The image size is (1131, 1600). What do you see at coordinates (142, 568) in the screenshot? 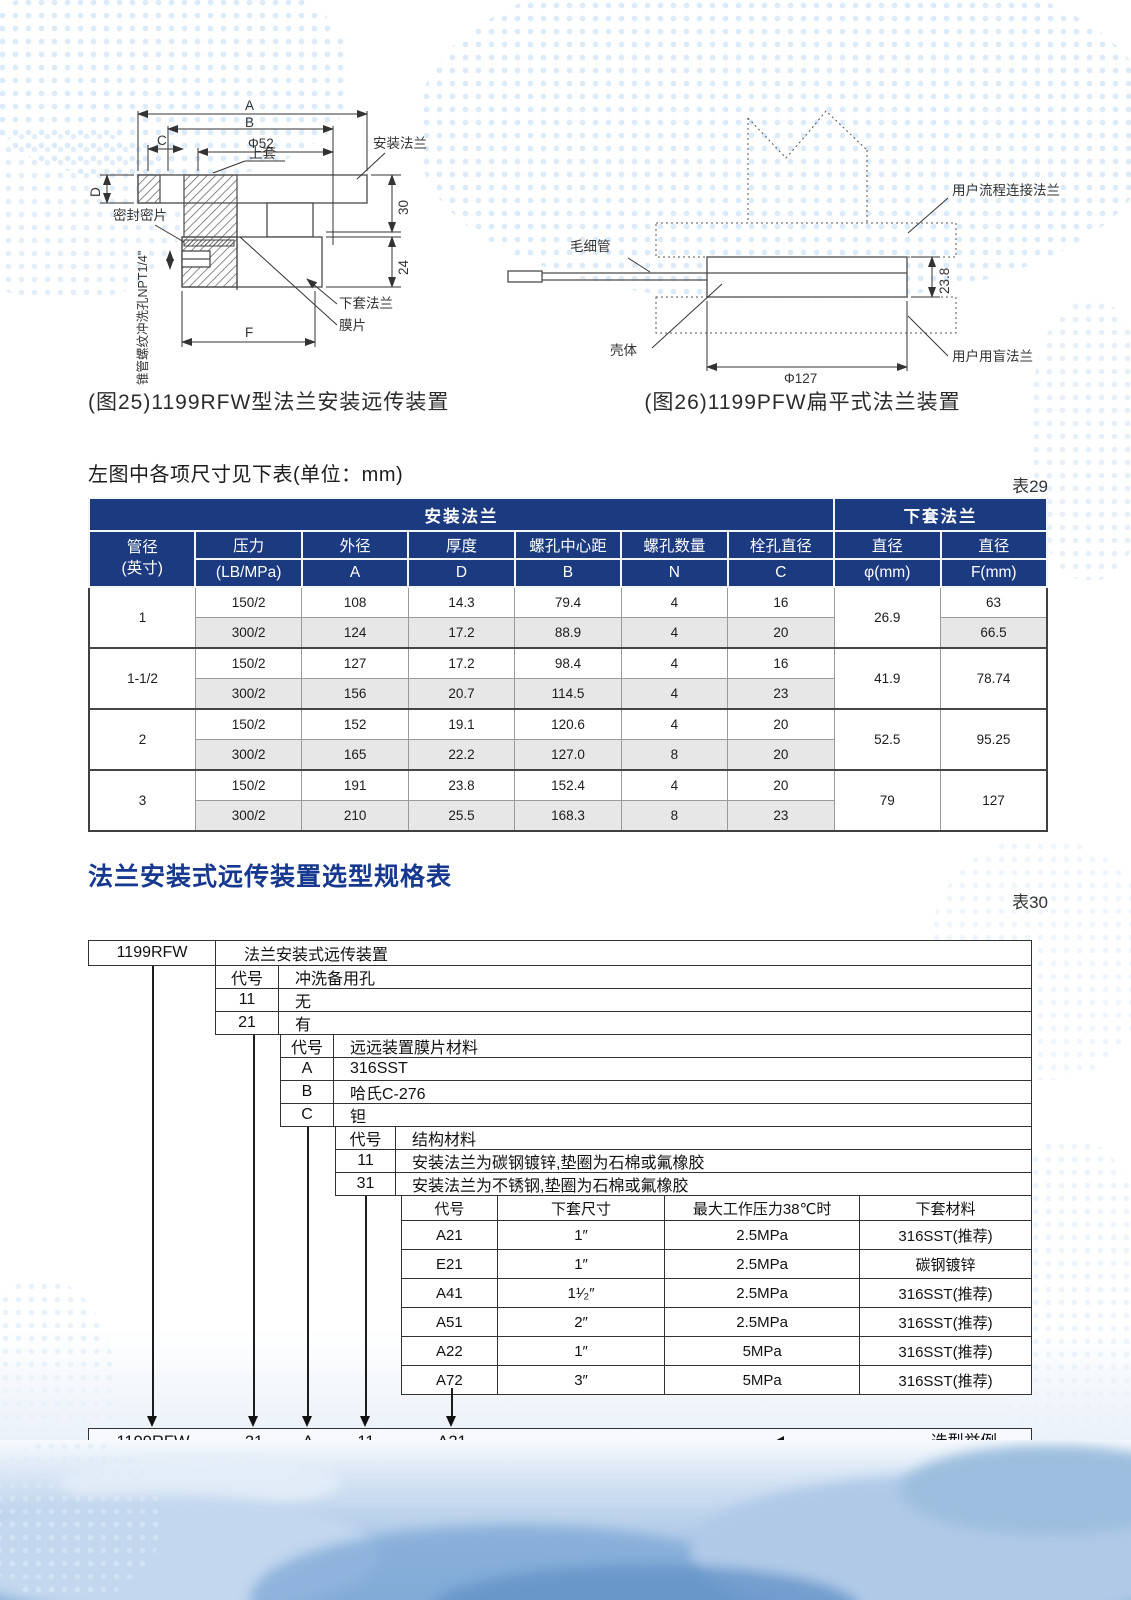
I see `col-header-sub: (英寸)` at bounding box center [142, 568].